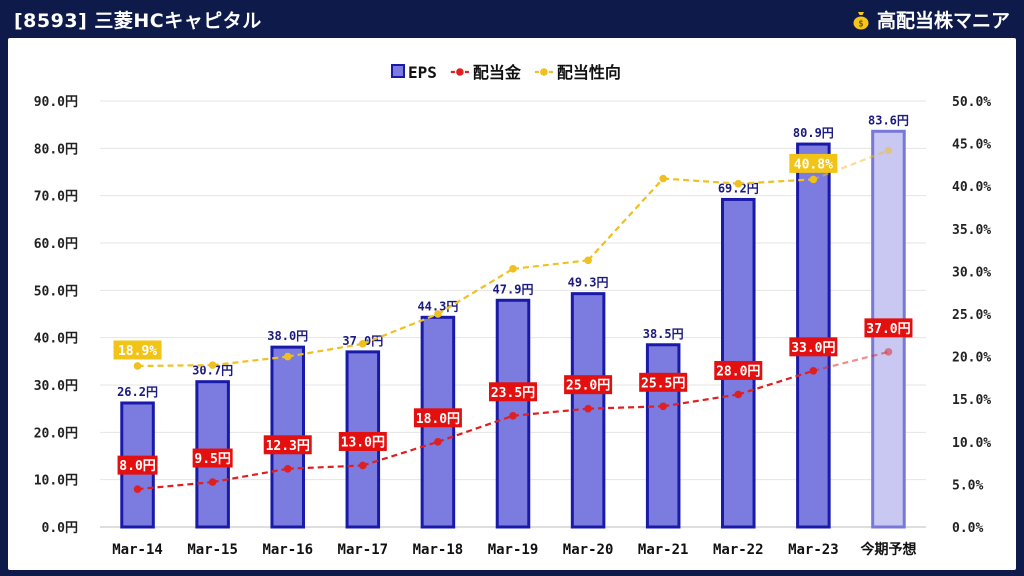 The width and height of the screenshot is (1024, 576). I want to click on legend-swatch-point, so click(544, 72).